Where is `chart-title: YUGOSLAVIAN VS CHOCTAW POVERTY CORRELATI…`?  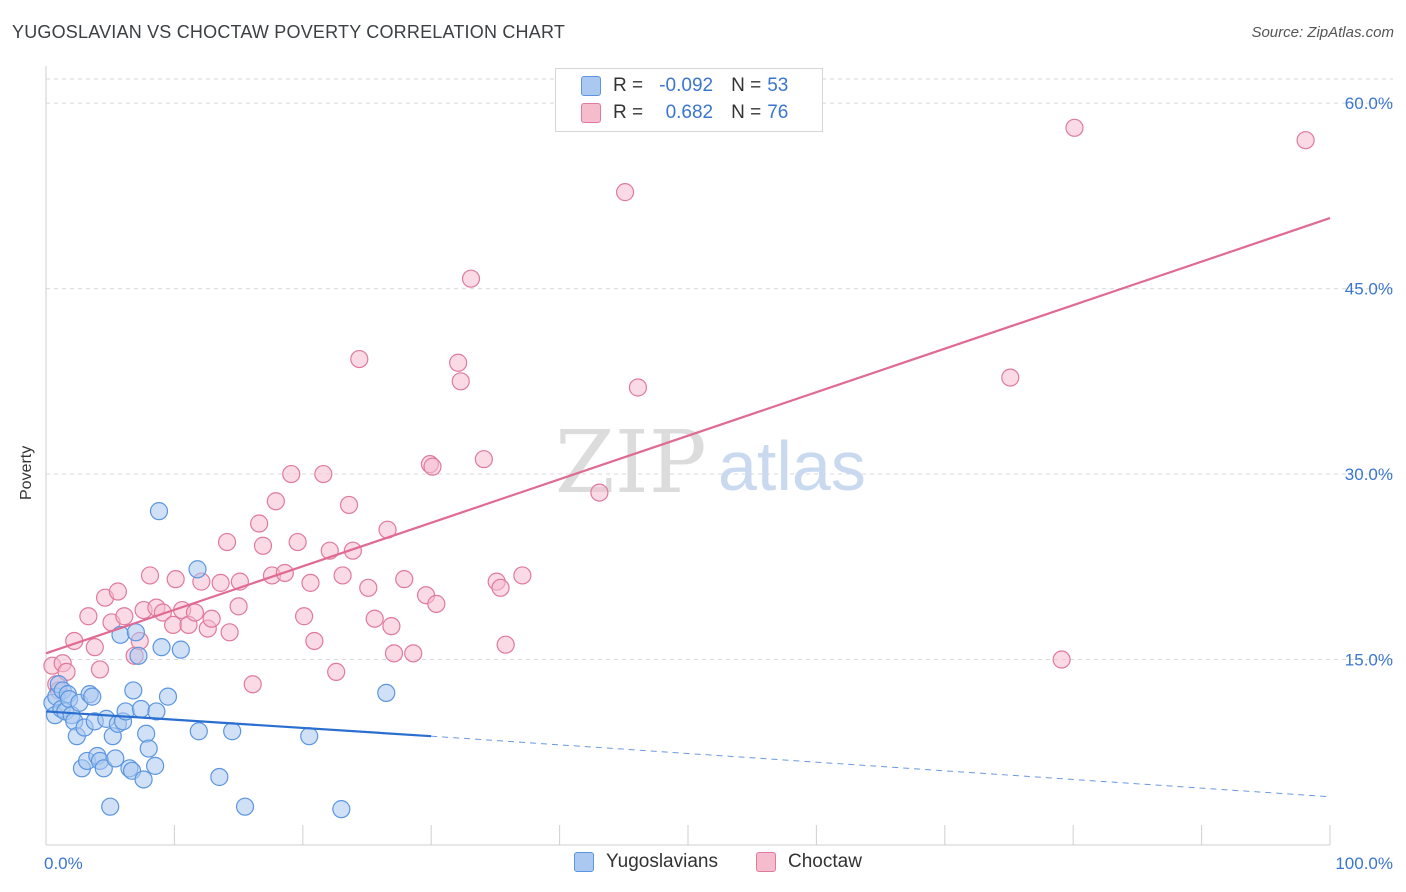
chart-title: YUGOSLAVIAN VS CHOCTAW POVERTY CORRELATI… is located at coordinates (289, 32).